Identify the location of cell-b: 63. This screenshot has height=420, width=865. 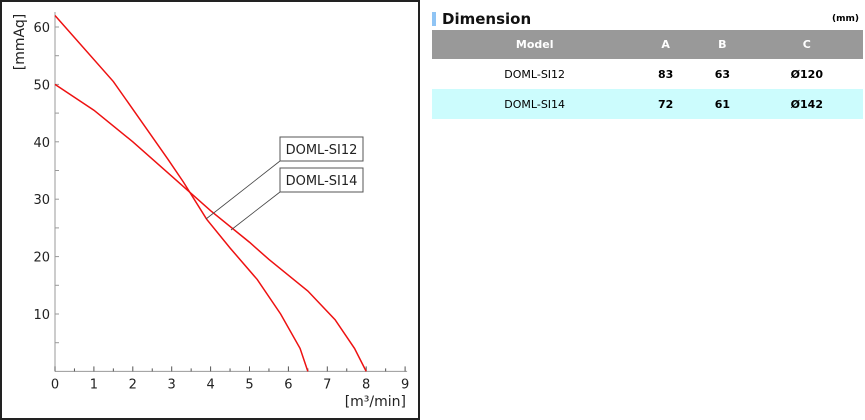
(722, 74).